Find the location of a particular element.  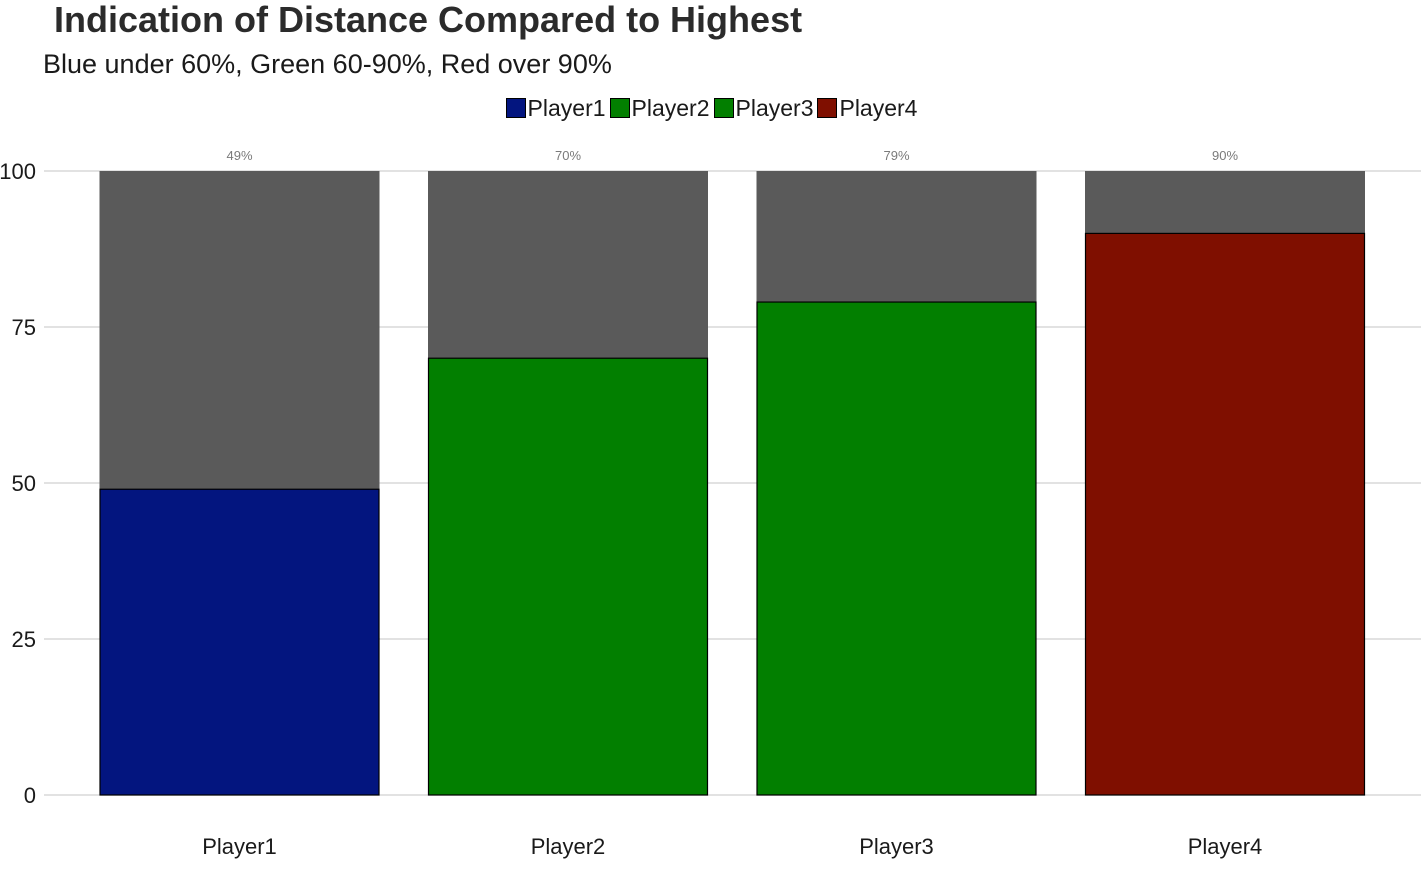

x-tick-label: Player3 is located at coordinates (896, 846).